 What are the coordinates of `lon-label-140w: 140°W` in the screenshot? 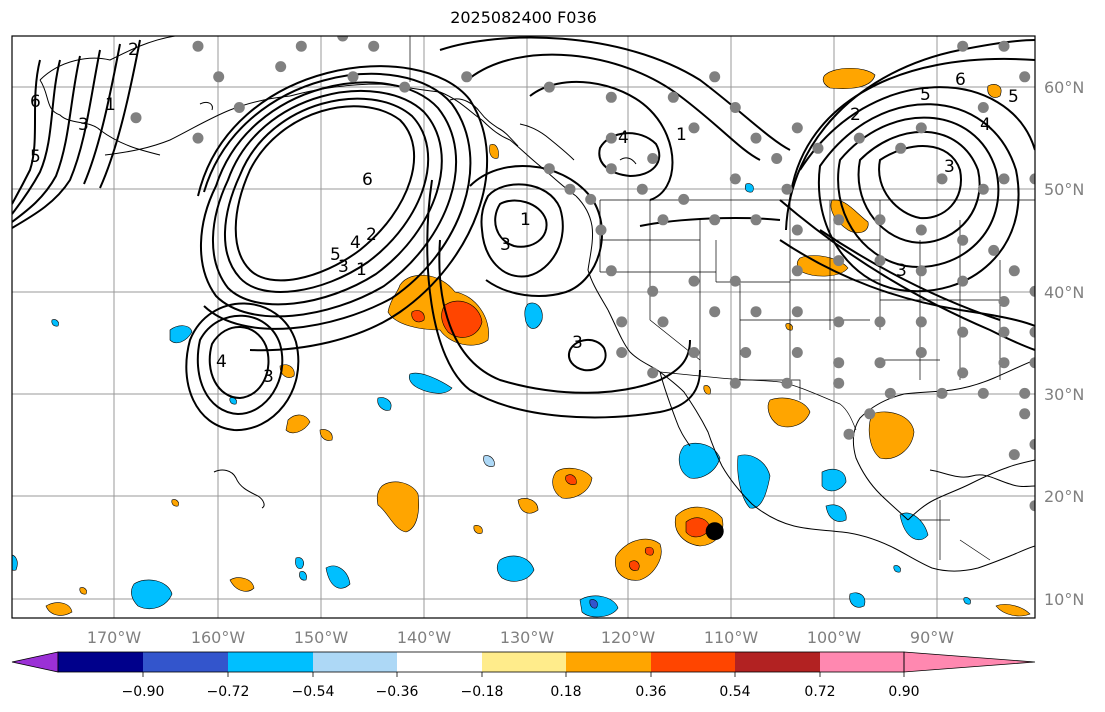 It's located at (424, 637).